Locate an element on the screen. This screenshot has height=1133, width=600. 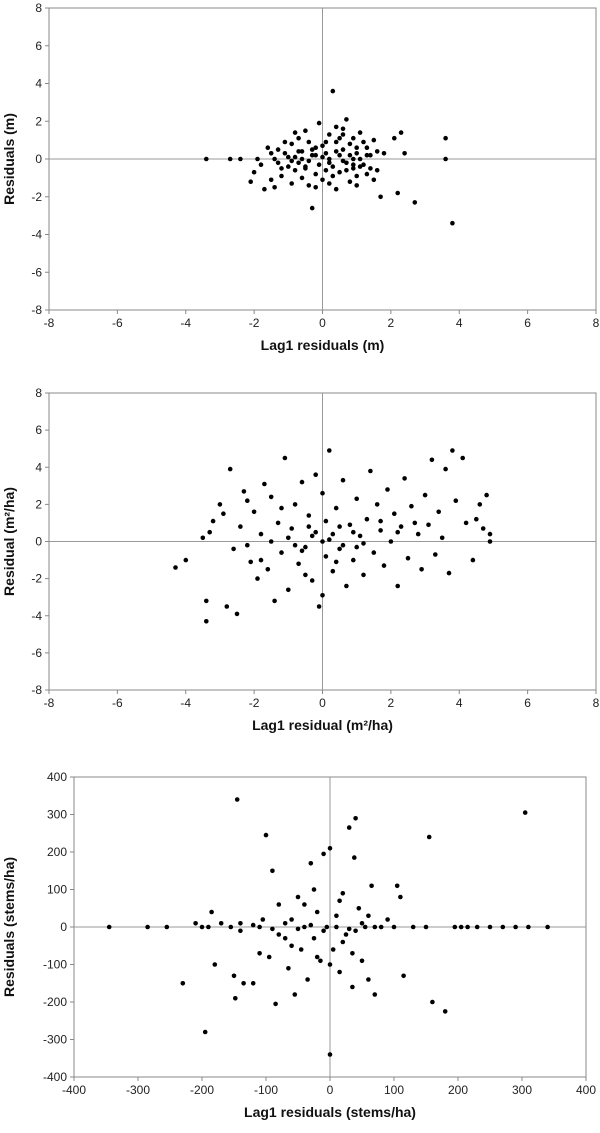
y-axis-title: Residuals (m) is located at coordinates (9, 159).